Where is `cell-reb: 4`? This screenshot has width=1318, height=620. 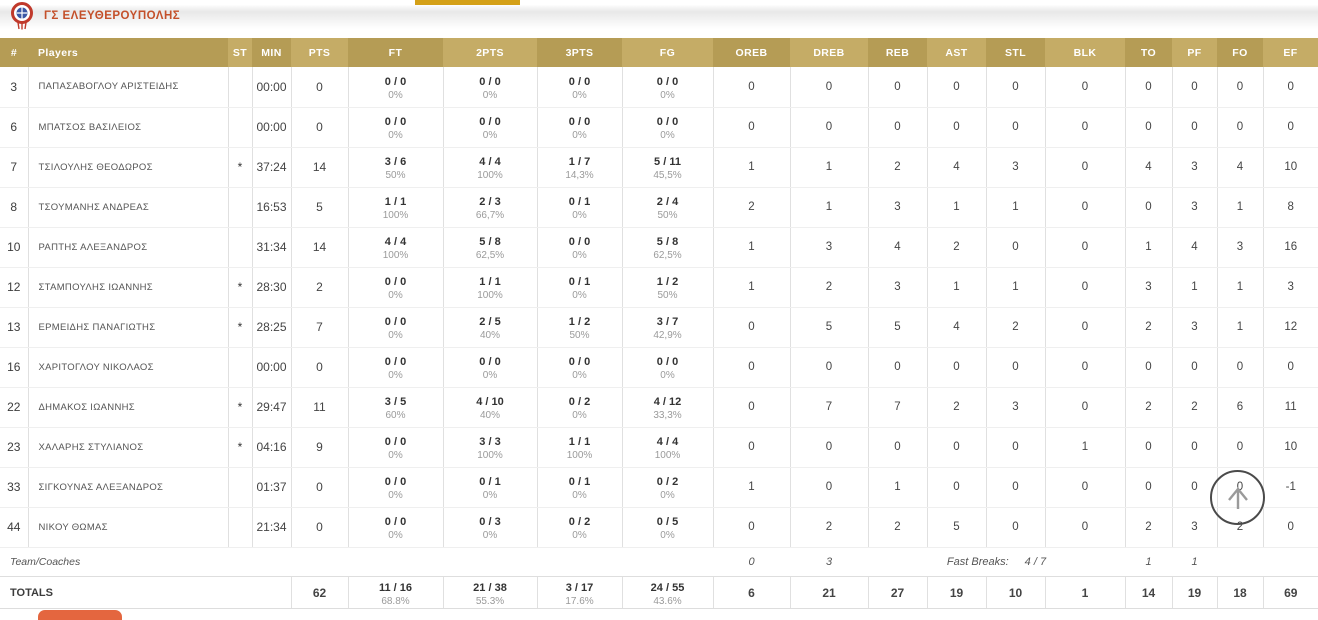
cell-reb: 4 is located at coordinates (898, 247).